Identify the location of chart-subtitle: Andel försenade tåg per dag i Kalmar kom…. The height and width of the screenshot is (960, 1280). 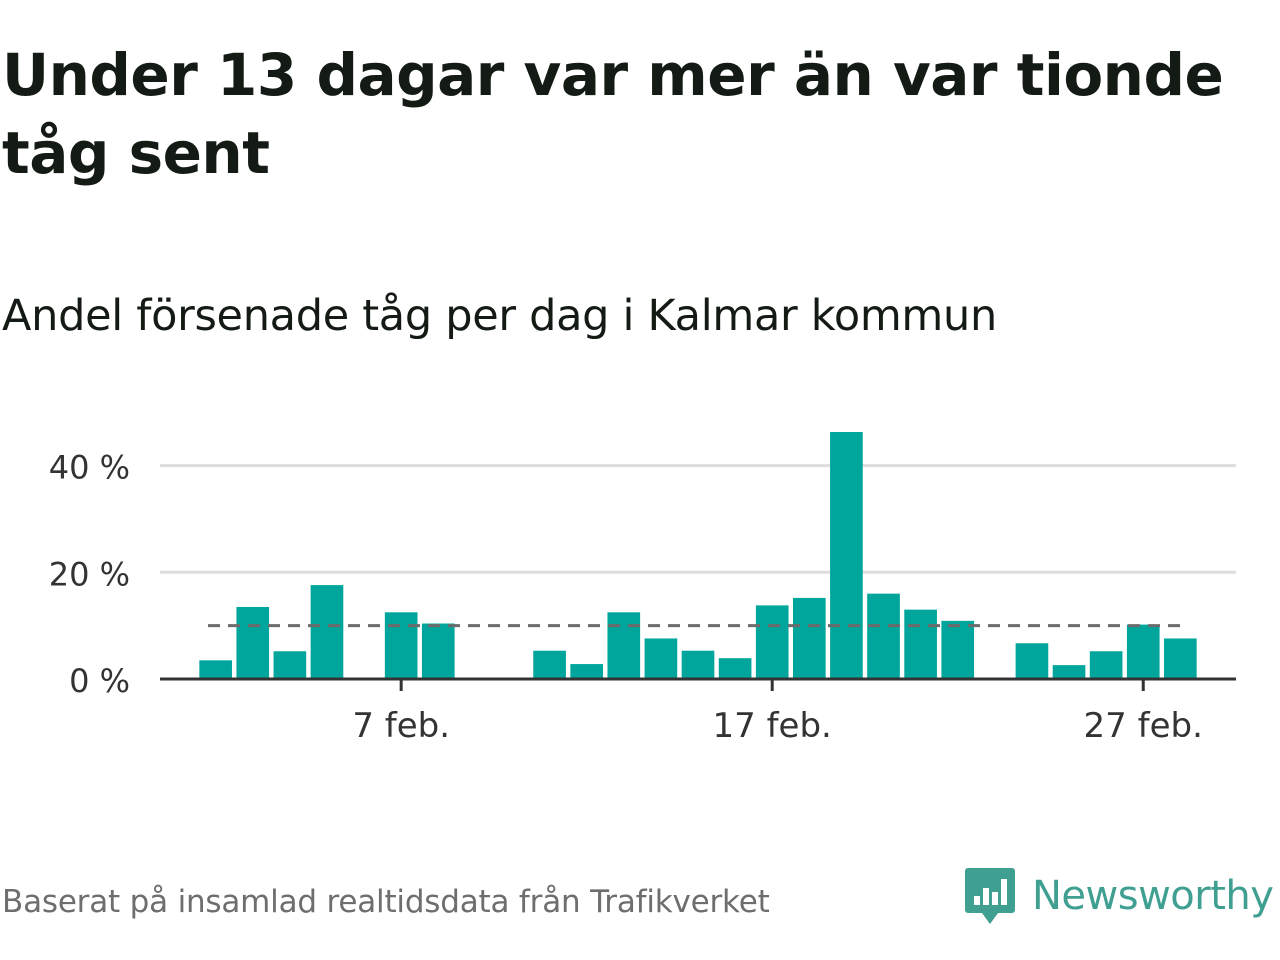
(499, 316).